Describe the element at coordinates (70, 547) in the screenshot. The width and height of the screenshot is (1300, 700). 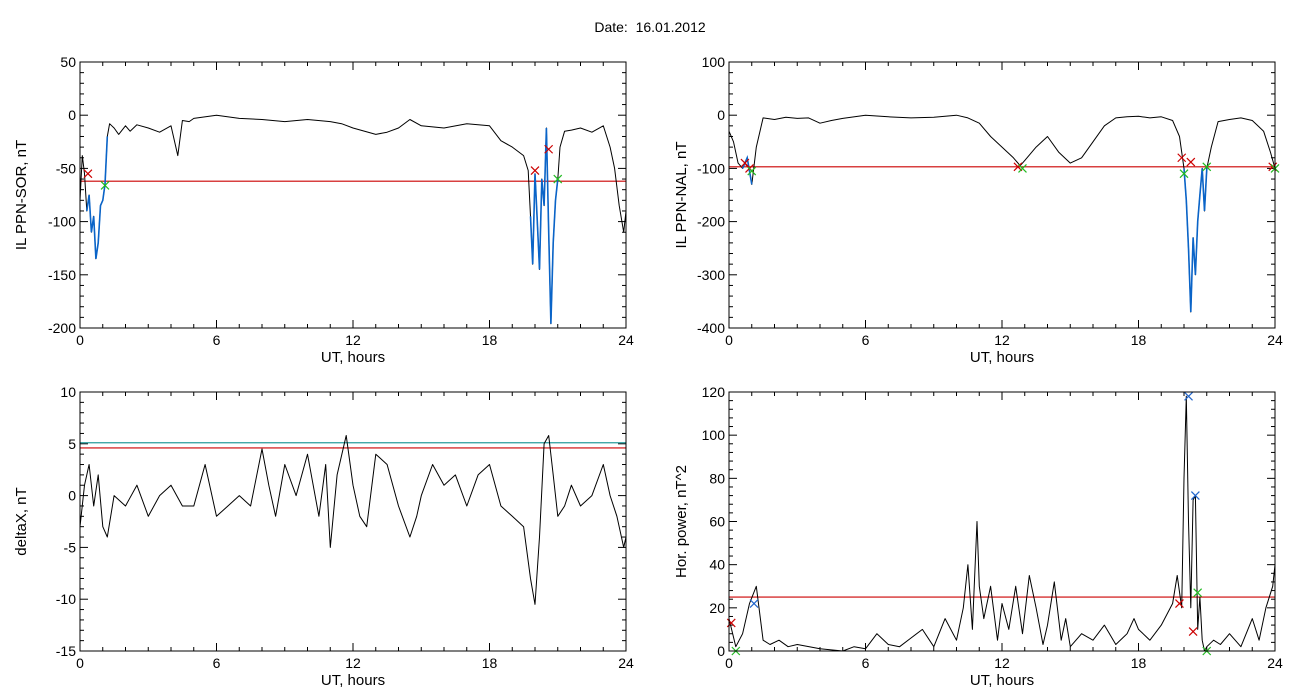
I see `y-tick-label: -5` at that location.